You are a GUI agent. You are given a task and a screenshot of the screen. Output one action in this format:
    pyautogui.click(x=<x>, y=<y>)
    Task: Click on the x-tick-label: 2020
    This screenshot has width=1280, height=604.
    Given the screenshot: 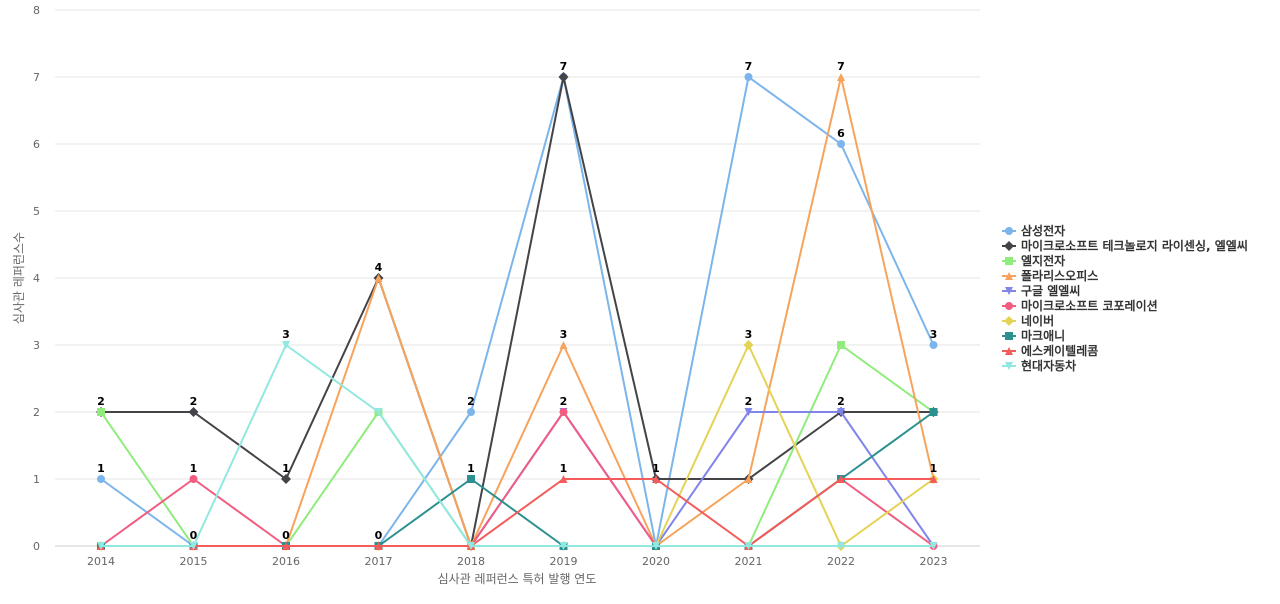 What is the action you would take?
    pyautogui.click(x=656, y=561)
    